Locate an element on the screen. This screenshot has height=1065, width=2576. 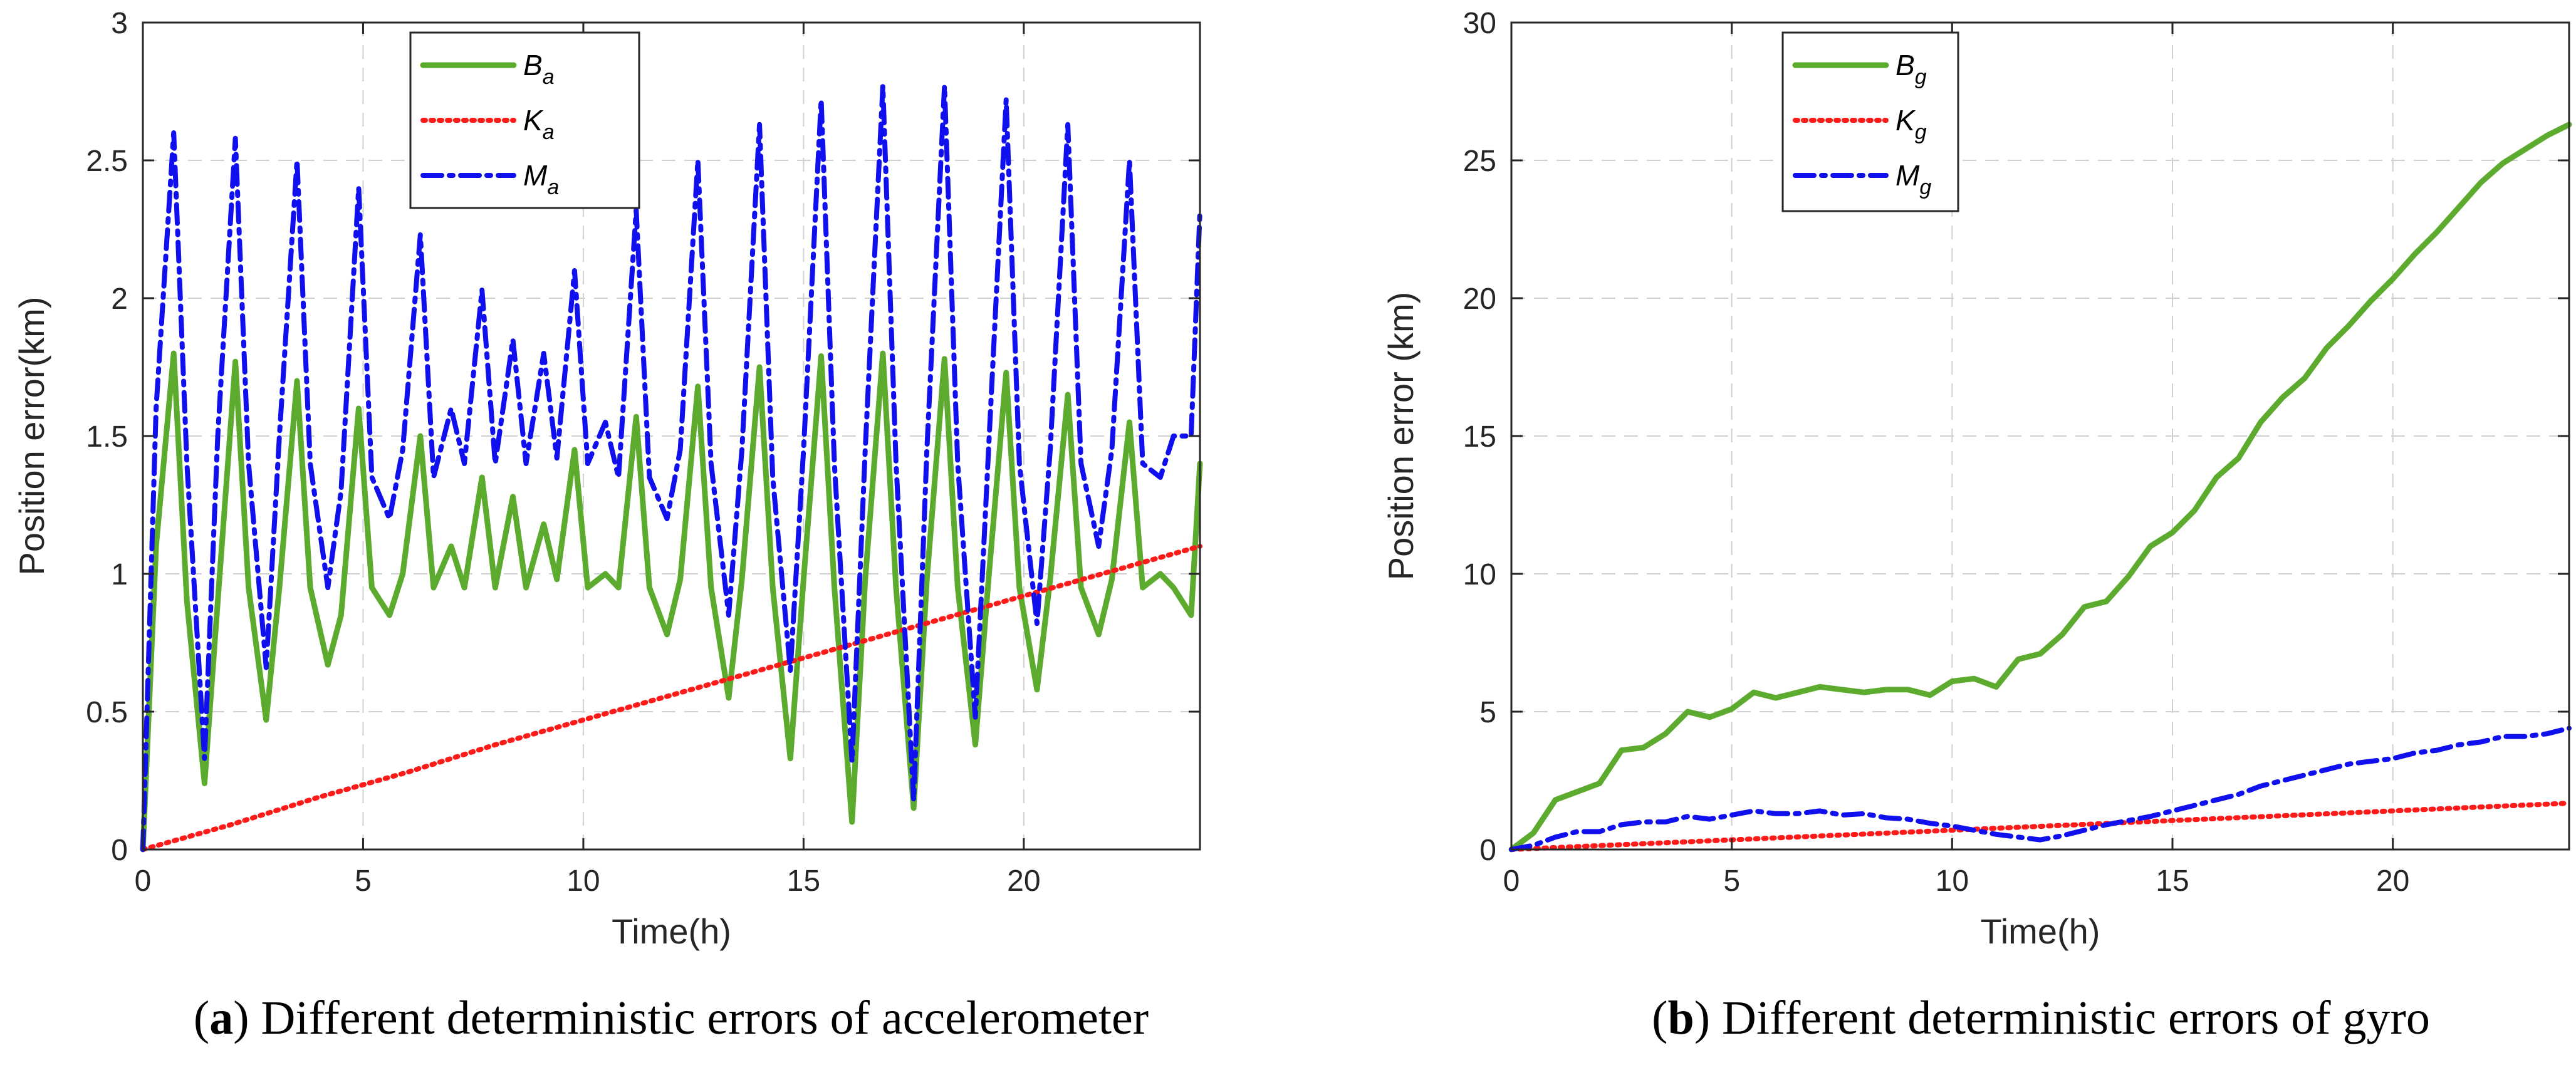
y-tick-label: 0.5 is located at coordinates (107, 712).